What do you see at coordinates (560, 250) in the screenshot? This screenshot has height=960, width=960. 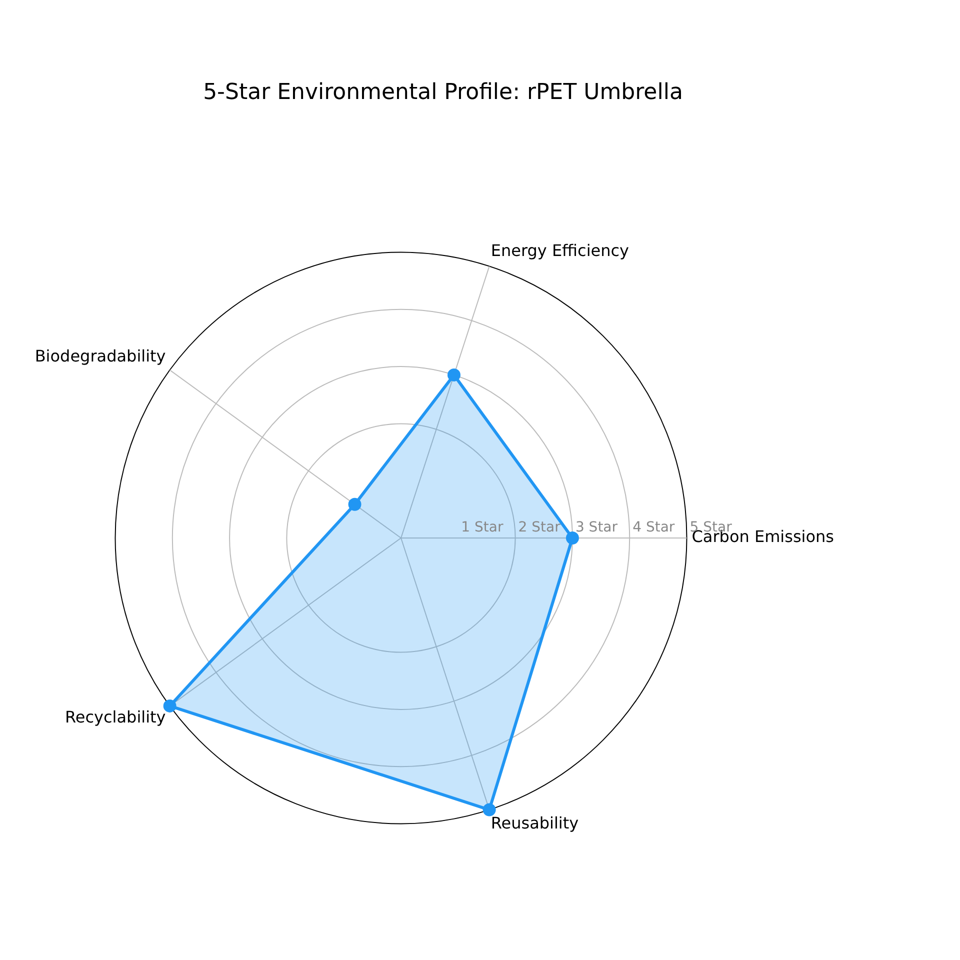 I see `spoke-label: Energy Efficiency` at bounding box center [560, 250].